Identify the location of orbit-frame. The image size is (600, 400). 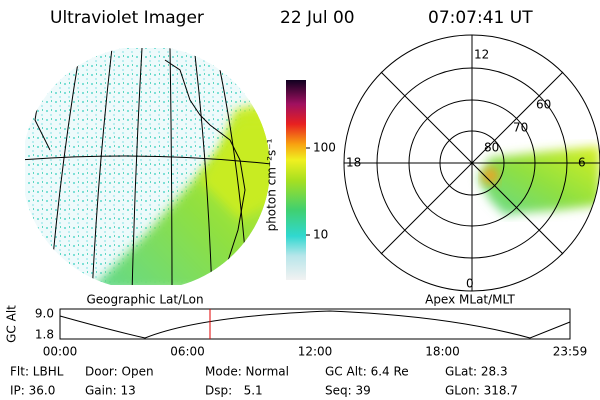
(315, 324).